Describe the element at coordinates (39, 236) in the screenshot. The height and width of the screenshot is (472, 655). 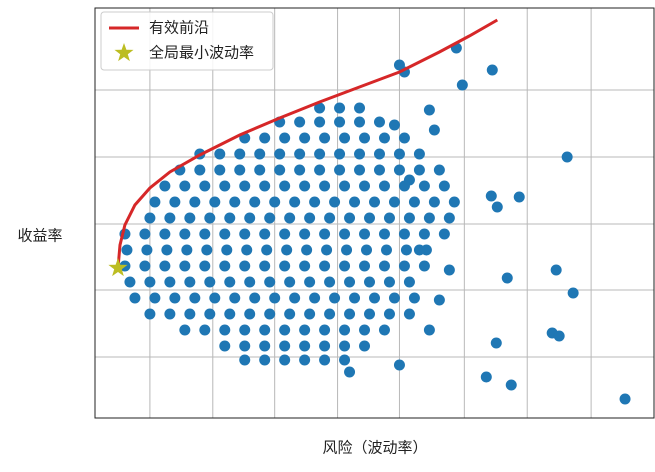
I see `y-axis-label: 收益率` at that location.